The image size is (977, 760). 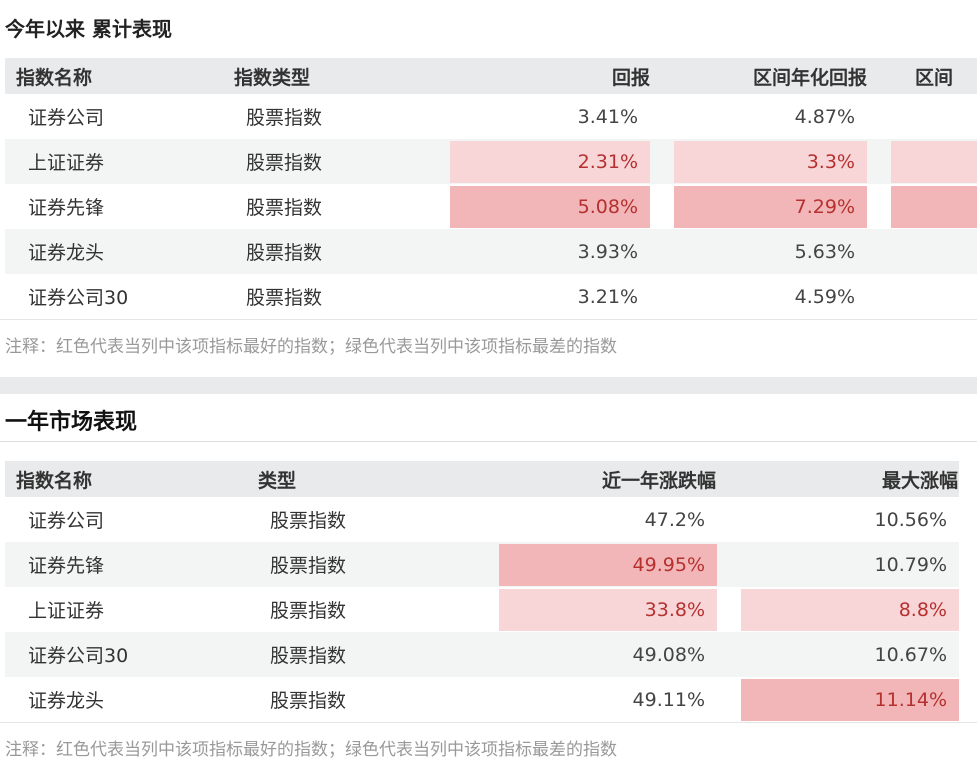 What do you see at coordinates (850, 699) in the screenshot?
I see `max-gain-value-highlight: 11.14%` at bounding box center [850, 699].